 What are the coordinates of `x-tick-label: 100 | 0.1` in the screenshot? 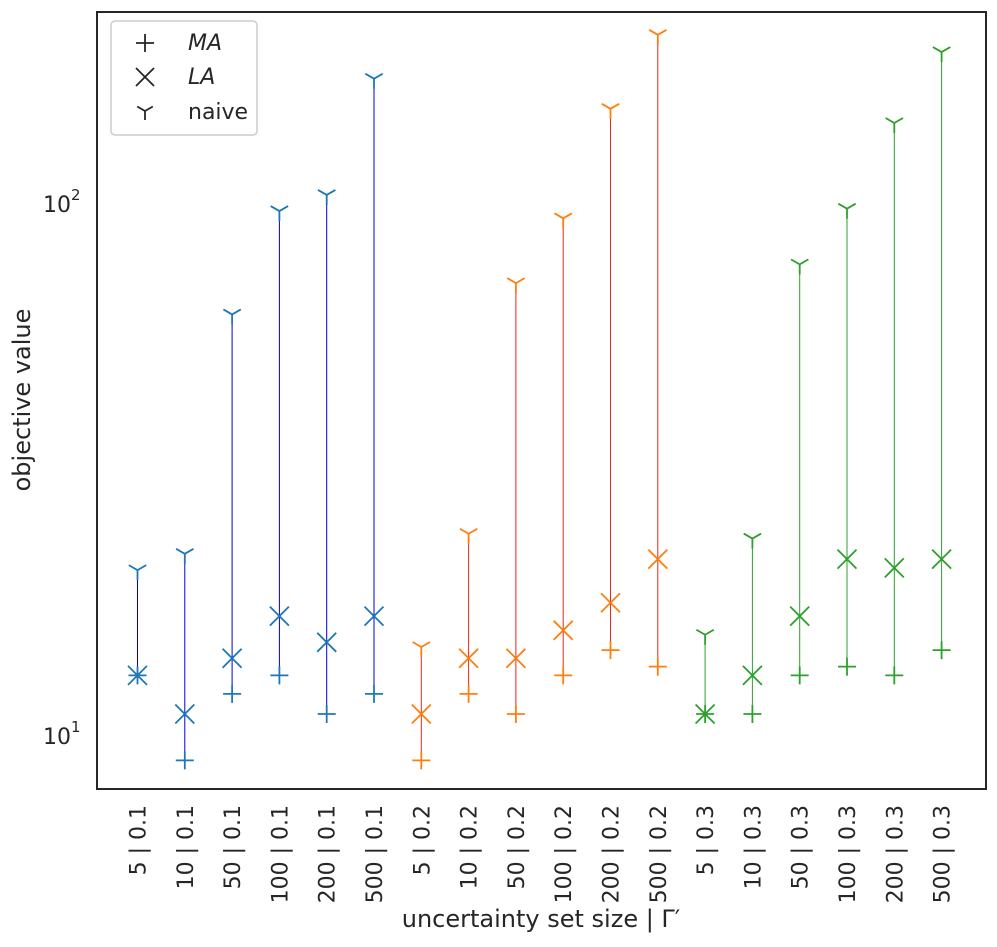 It's located at (280, 854).